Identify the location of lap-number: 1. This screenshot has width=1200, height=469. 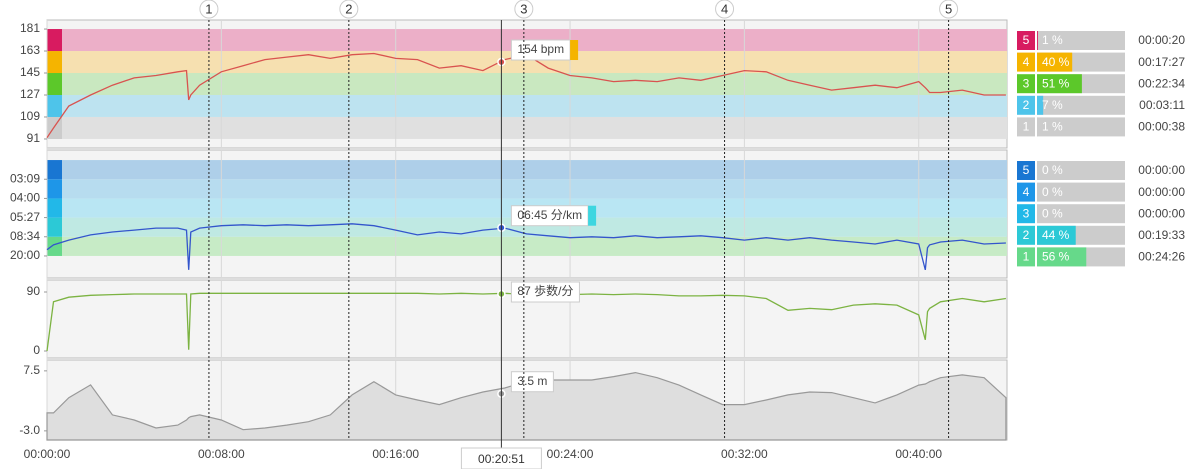
(208, 8).